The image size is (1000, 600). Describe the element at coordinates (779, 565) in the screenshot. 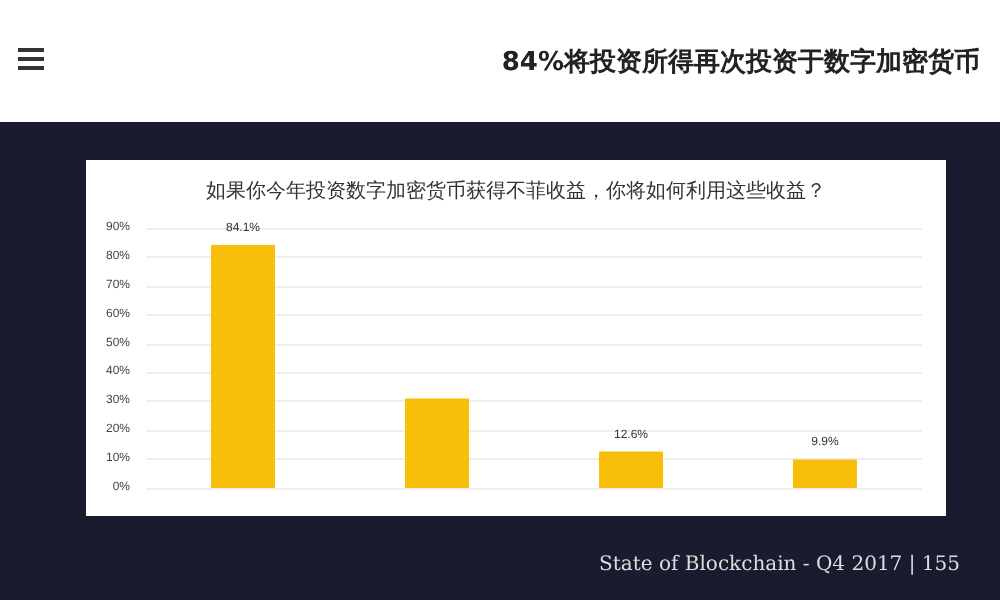

I see `text: State of Blockchain - Q4 2017 | 155` at that location.